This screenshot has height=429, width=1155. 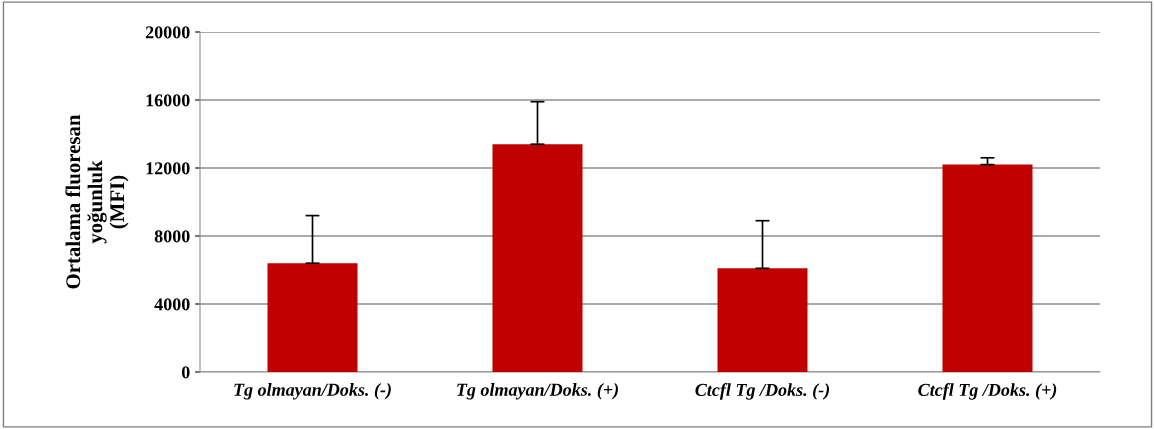 I want to click on y-axis-title: Ortalama fluoresan yoğunluk (MFI), so click(x=97, y=201).